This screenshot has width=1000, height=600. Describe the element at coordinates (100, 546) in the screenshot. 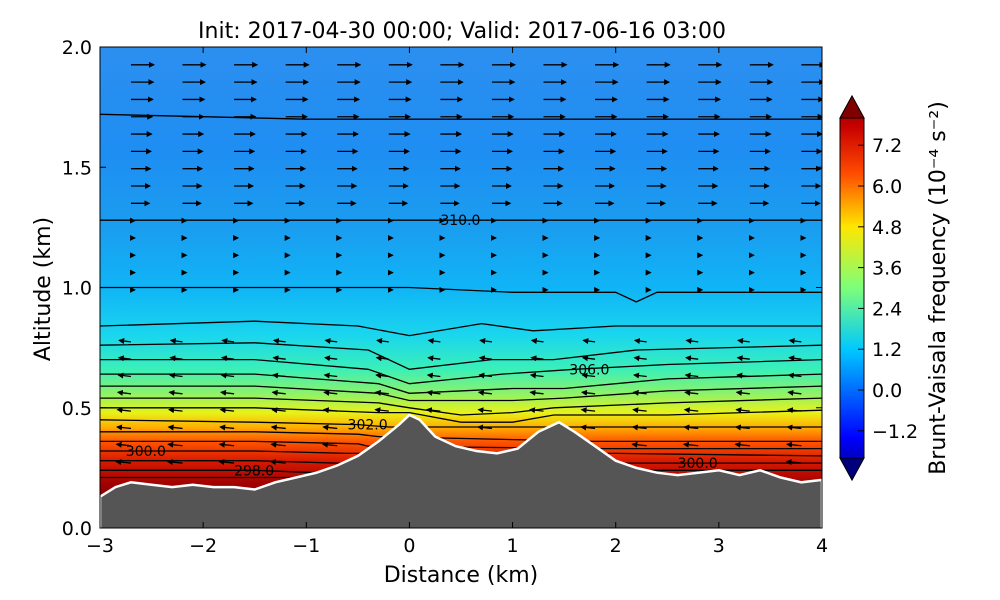

I see `x-tick-label: −3` at that location.